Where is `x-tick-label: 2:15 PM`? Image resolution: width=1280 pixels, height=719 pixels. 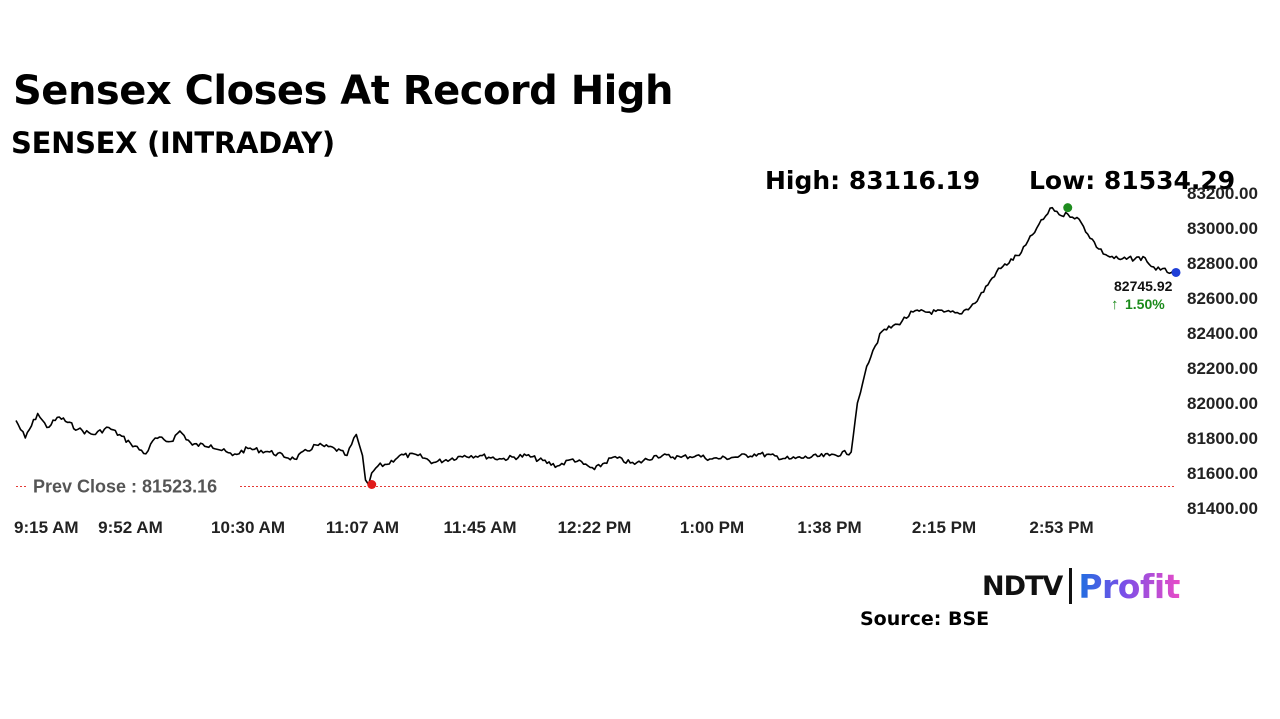
x-tick-label: 2:15 PM is located at coordinates (944, 527).